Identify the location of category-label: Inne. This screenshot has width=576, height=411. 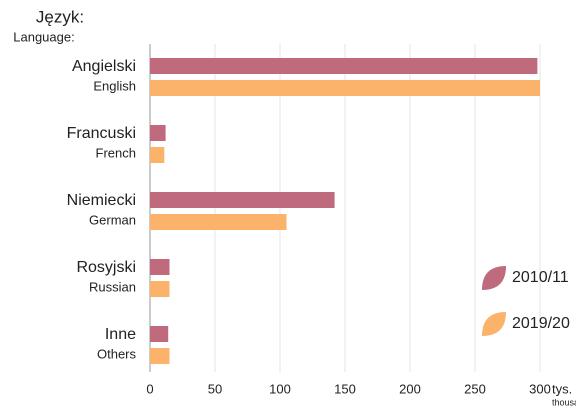
(120, 334).